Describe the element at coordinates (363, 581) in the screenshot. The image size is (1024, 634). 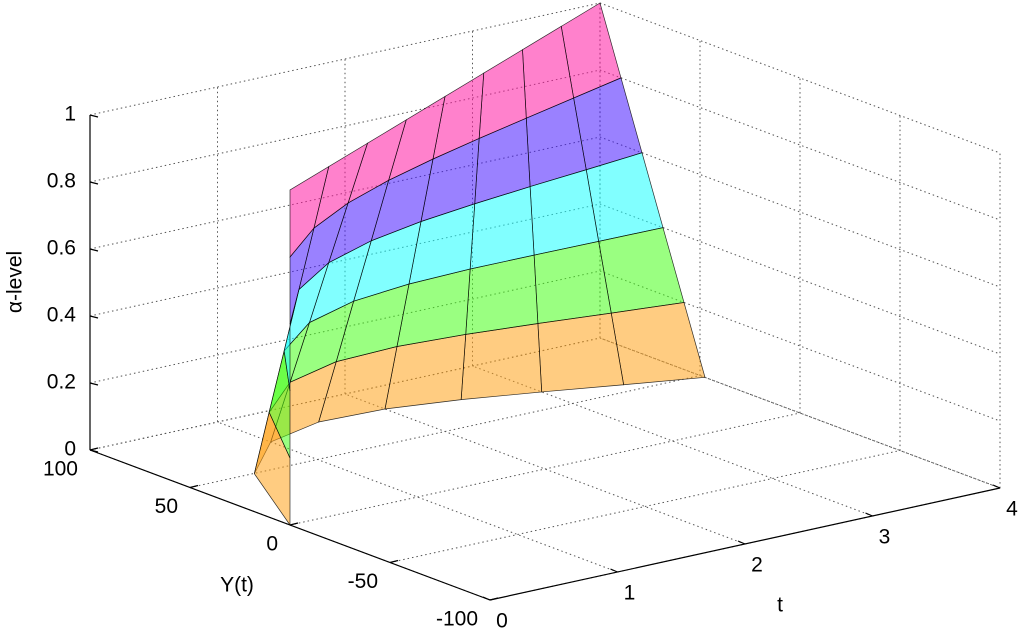
I see `y-tick-label: -50` at that location.